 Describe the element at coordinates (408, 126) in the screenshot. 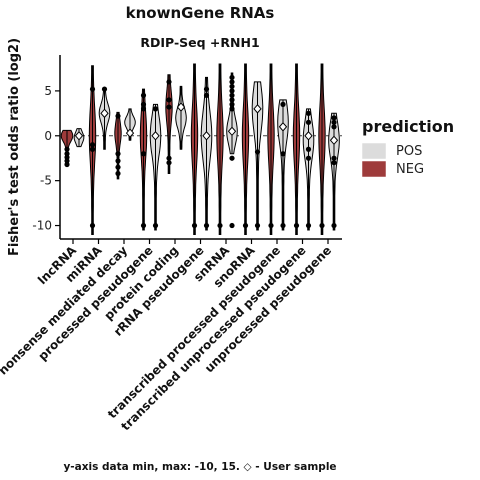

I see `legend-title: prediction` at that location.